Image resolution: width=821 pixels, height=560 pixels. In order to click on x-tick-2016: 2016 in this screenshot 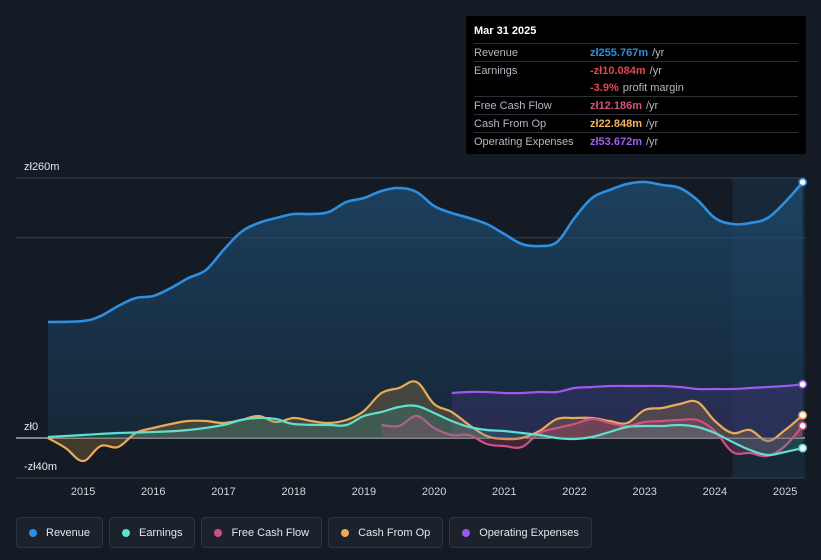, I will do `click(153, 492)`.